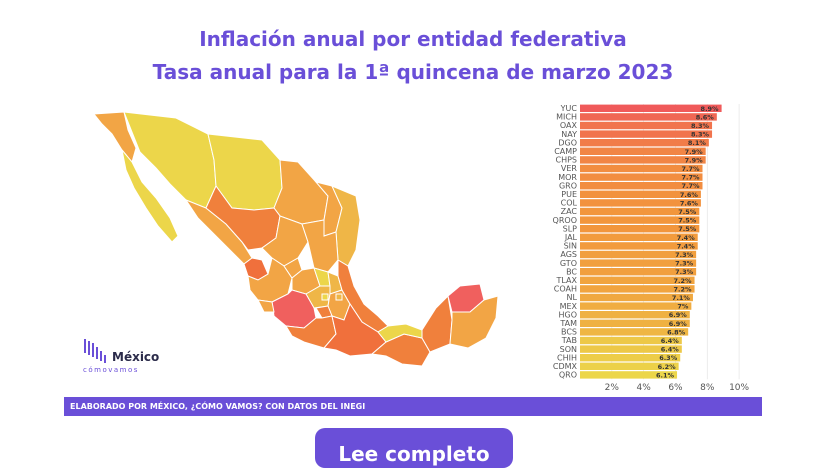 The height and width of the screenshot is (468, 826). I want to click on map-region-mich, so click(294, 309).